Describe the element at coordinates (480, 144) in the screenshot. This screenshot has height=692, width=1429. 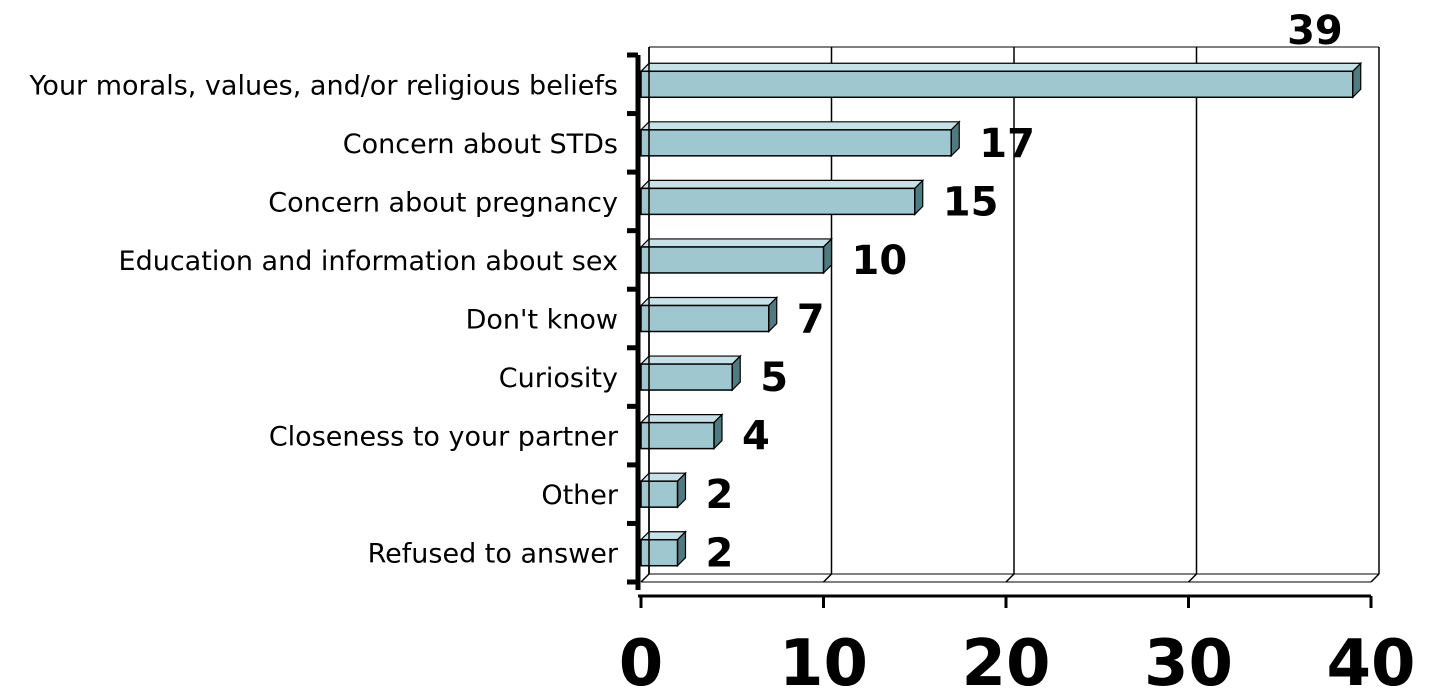
I see `category-label-2: Concern about STDs` at that location.